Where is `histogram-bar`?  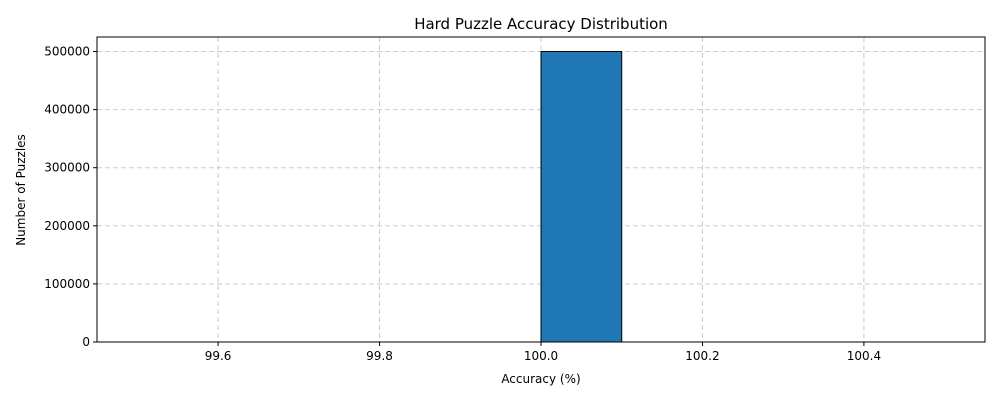 histogram-bar is located at coordinates (581, 197).